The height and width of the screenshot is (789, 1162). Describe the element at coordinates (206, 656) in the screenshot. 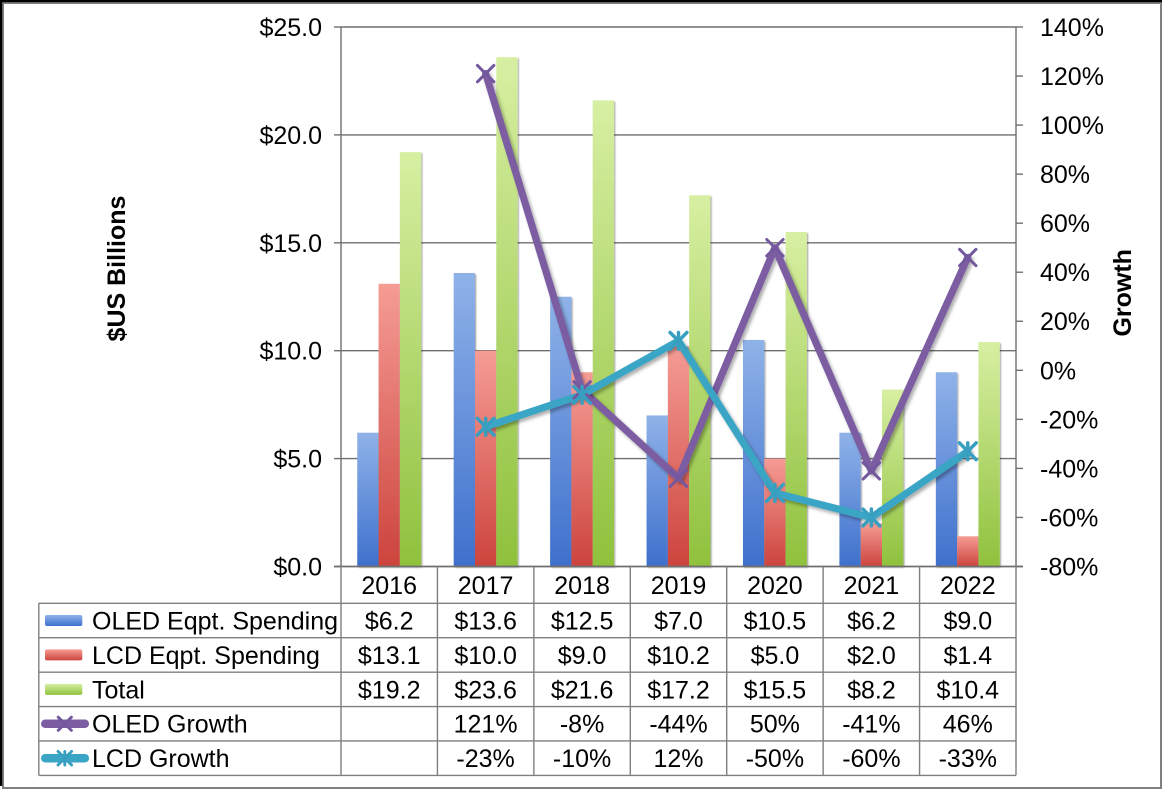

I see `svg-text: LCD Eqpt. Spending` at that location.